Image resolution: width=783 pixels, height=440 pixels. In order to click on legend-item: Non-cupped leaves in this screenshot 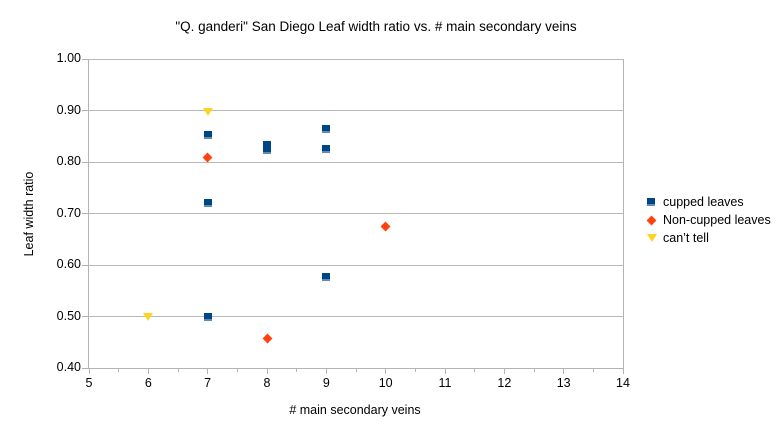, I will do `click(708, 220)`.